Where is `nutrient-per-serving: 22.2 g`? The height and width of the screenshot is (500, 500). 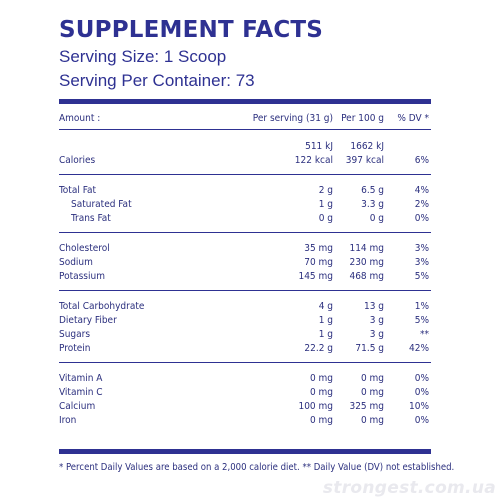 nutrient-per-serving: 22.2 g is located at coordinates (318, 348).